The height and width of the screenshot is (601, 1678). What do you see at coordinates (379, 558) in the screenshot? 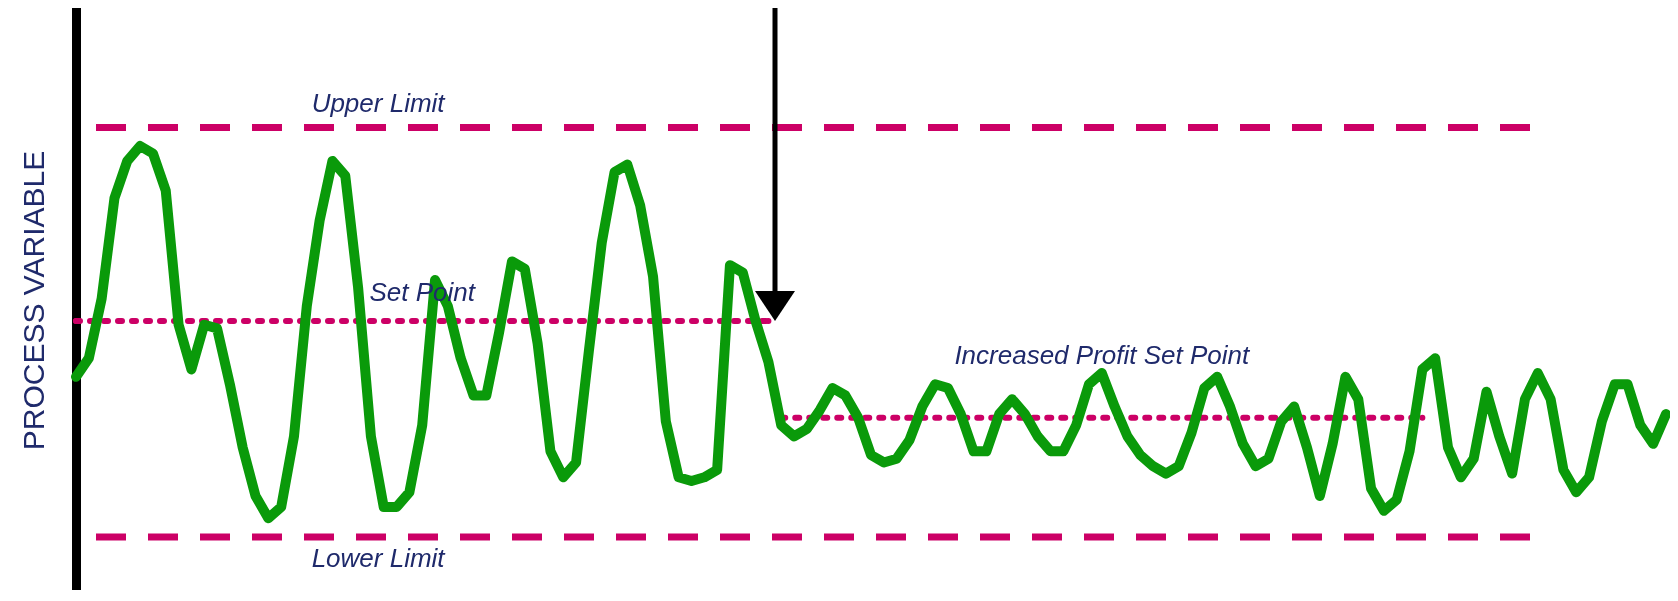
I see `ref-line-label: Lower Limit` at bounding box center [379, 558].